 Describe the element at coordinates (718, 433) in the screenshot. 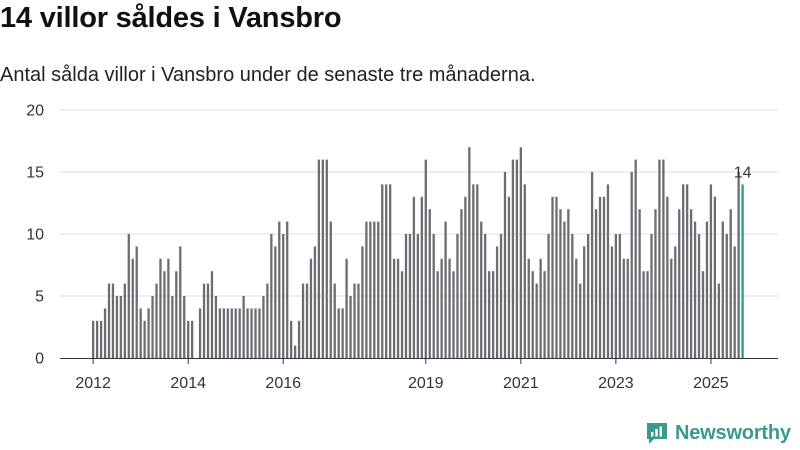

I see `newsworthy-logo: Newsworthy` at that location.